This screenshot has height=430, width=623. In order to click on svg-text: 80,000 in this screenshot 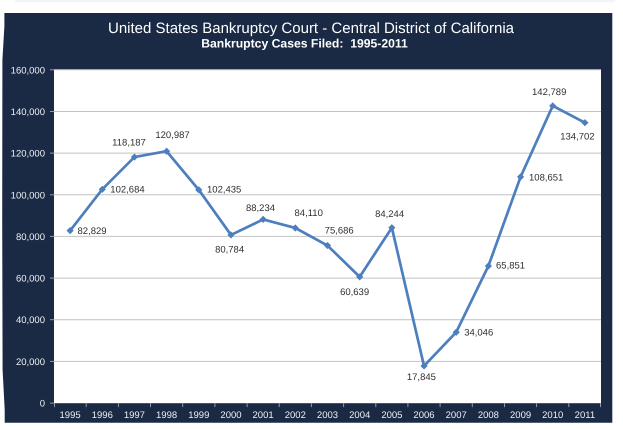, I will do `click(30, 237)`.